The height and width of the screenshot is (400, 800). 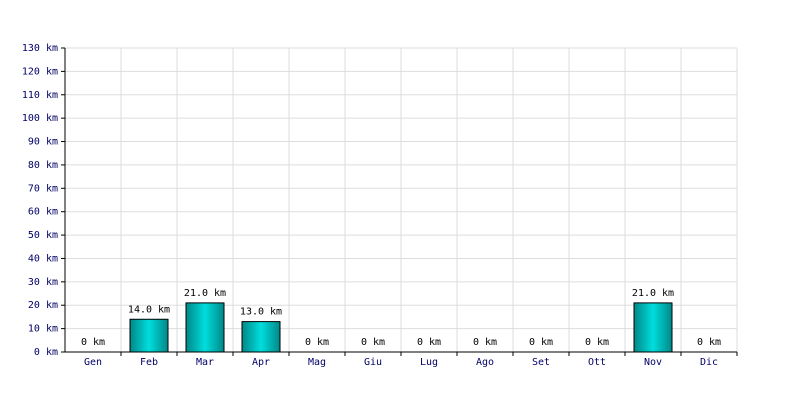 I want to click on x-tick-label: Apr, so click(x=261, y=362).